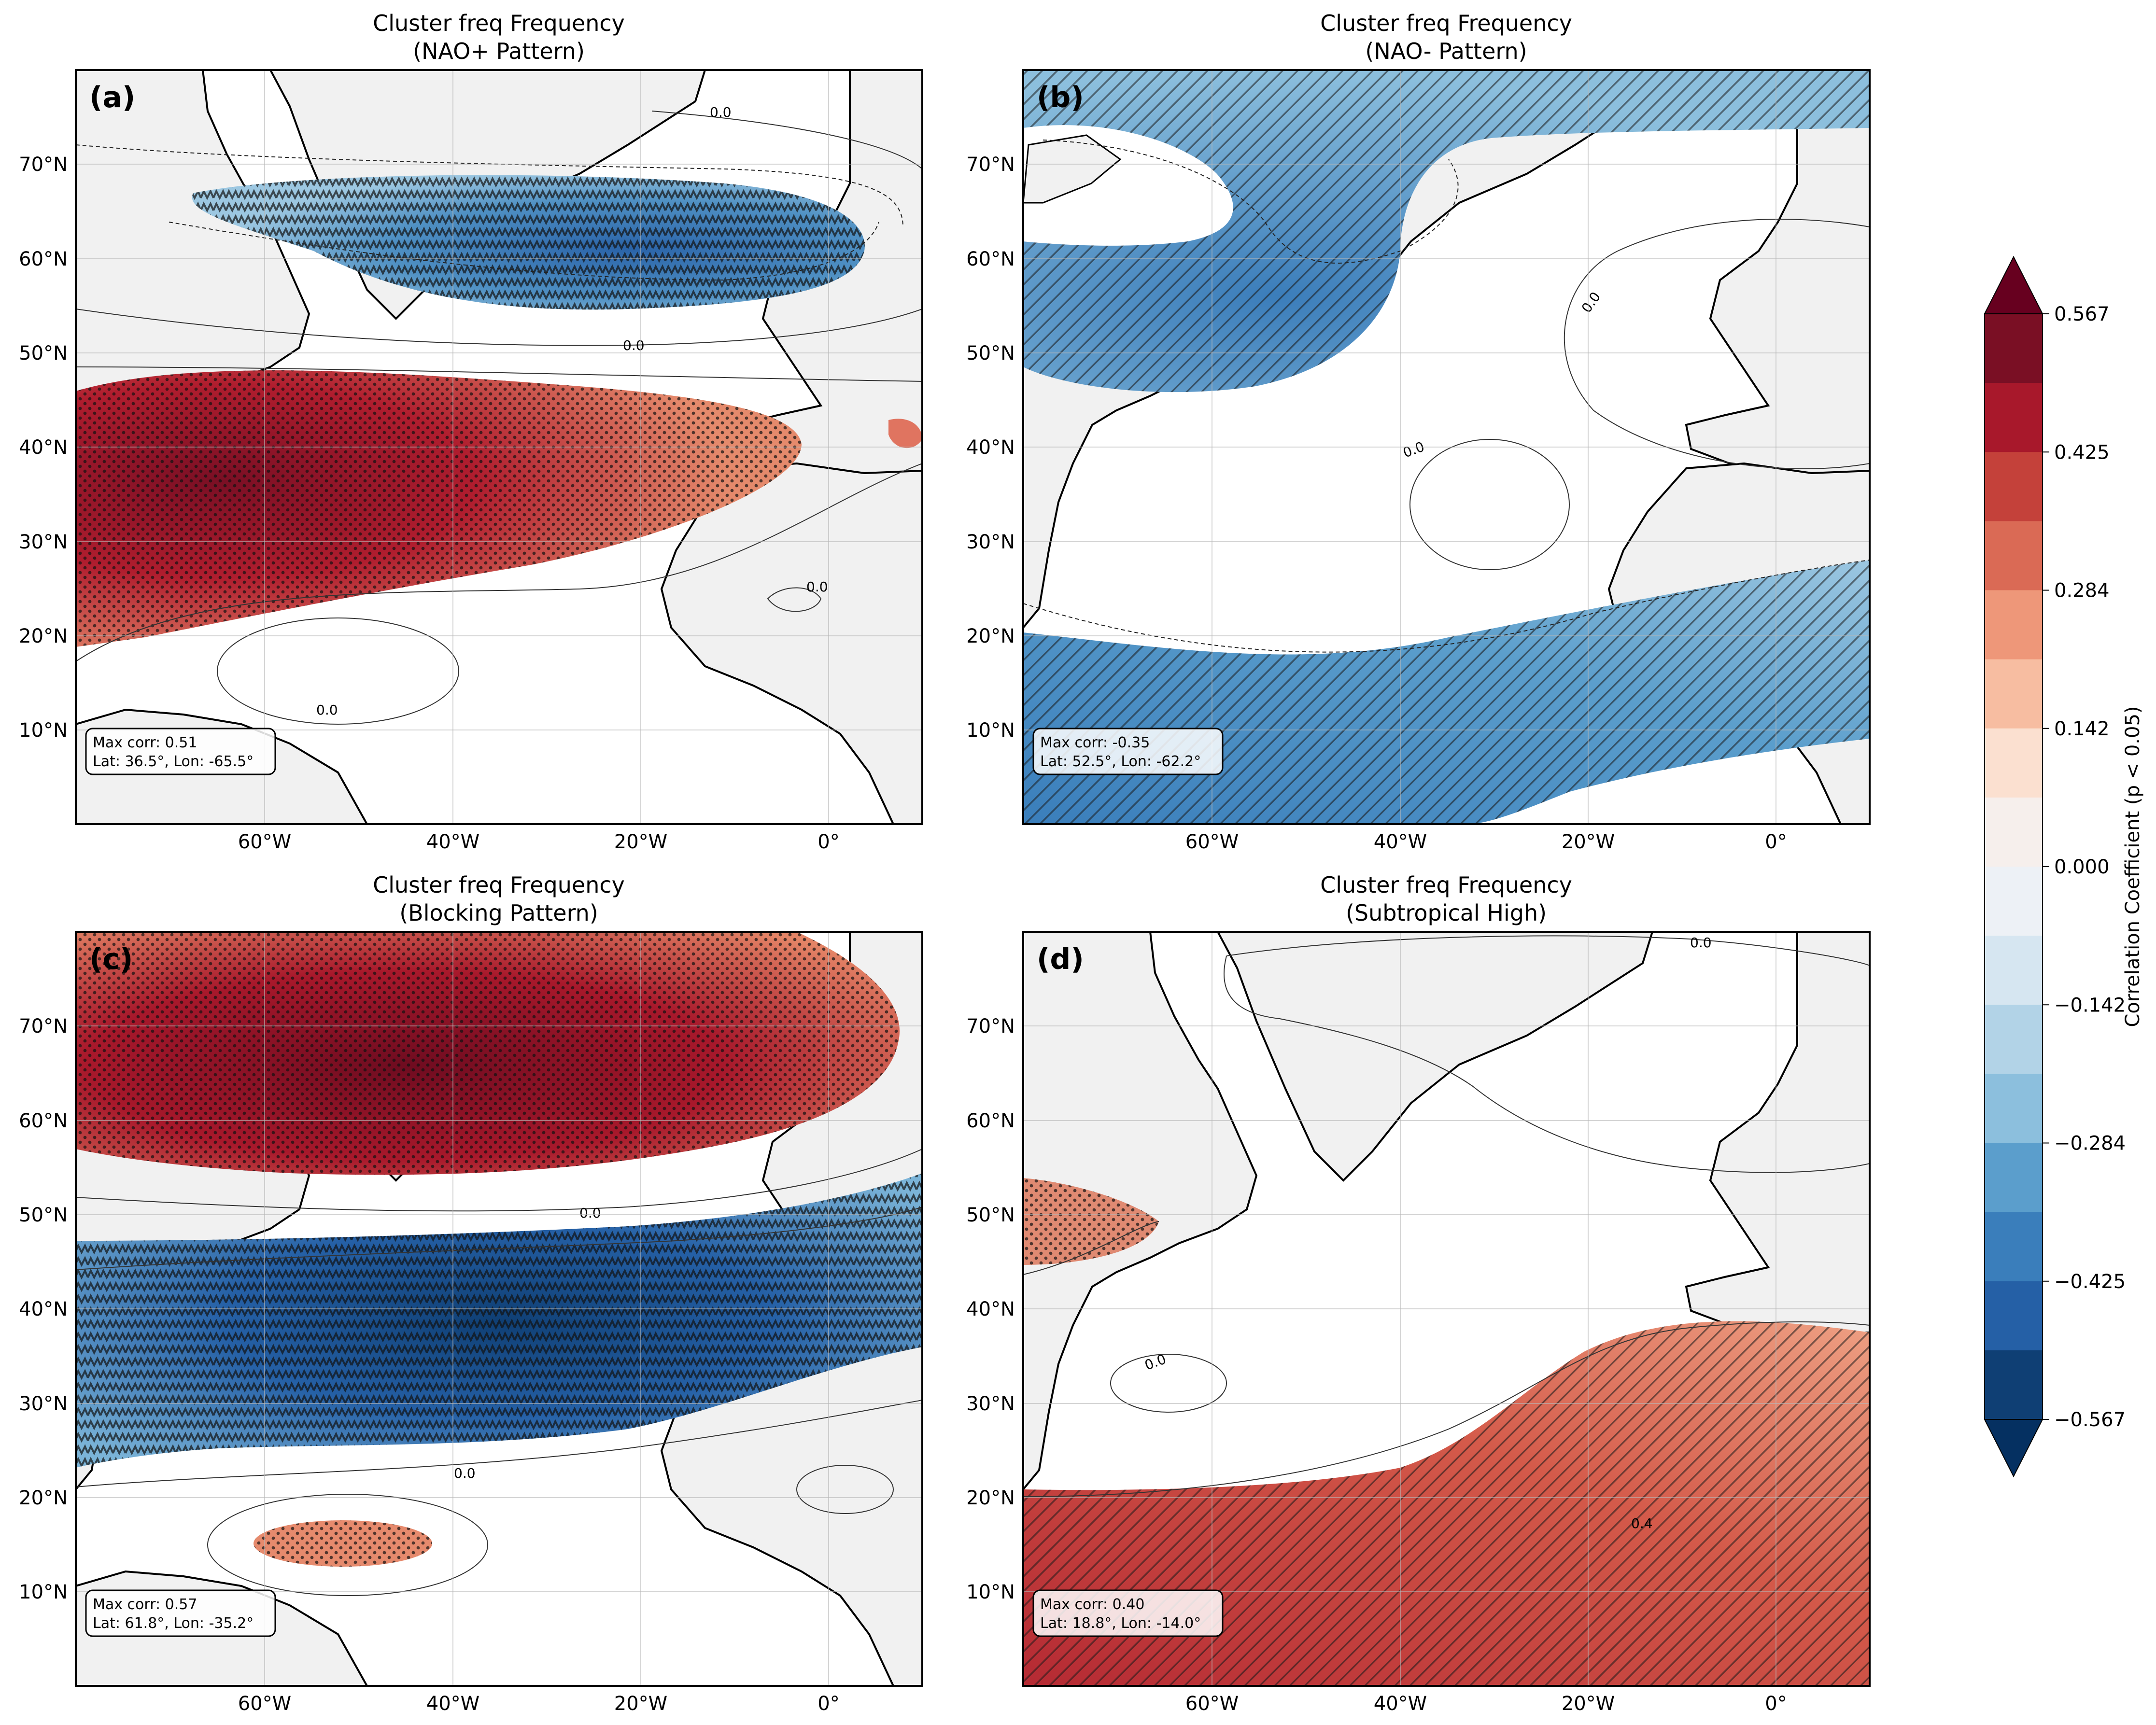 This screenshot has width=2156, height=1725. Describe the element at coordinates (2013, 1448) in the screenshot. I see `colorbar-arrow-bottom` at that location.